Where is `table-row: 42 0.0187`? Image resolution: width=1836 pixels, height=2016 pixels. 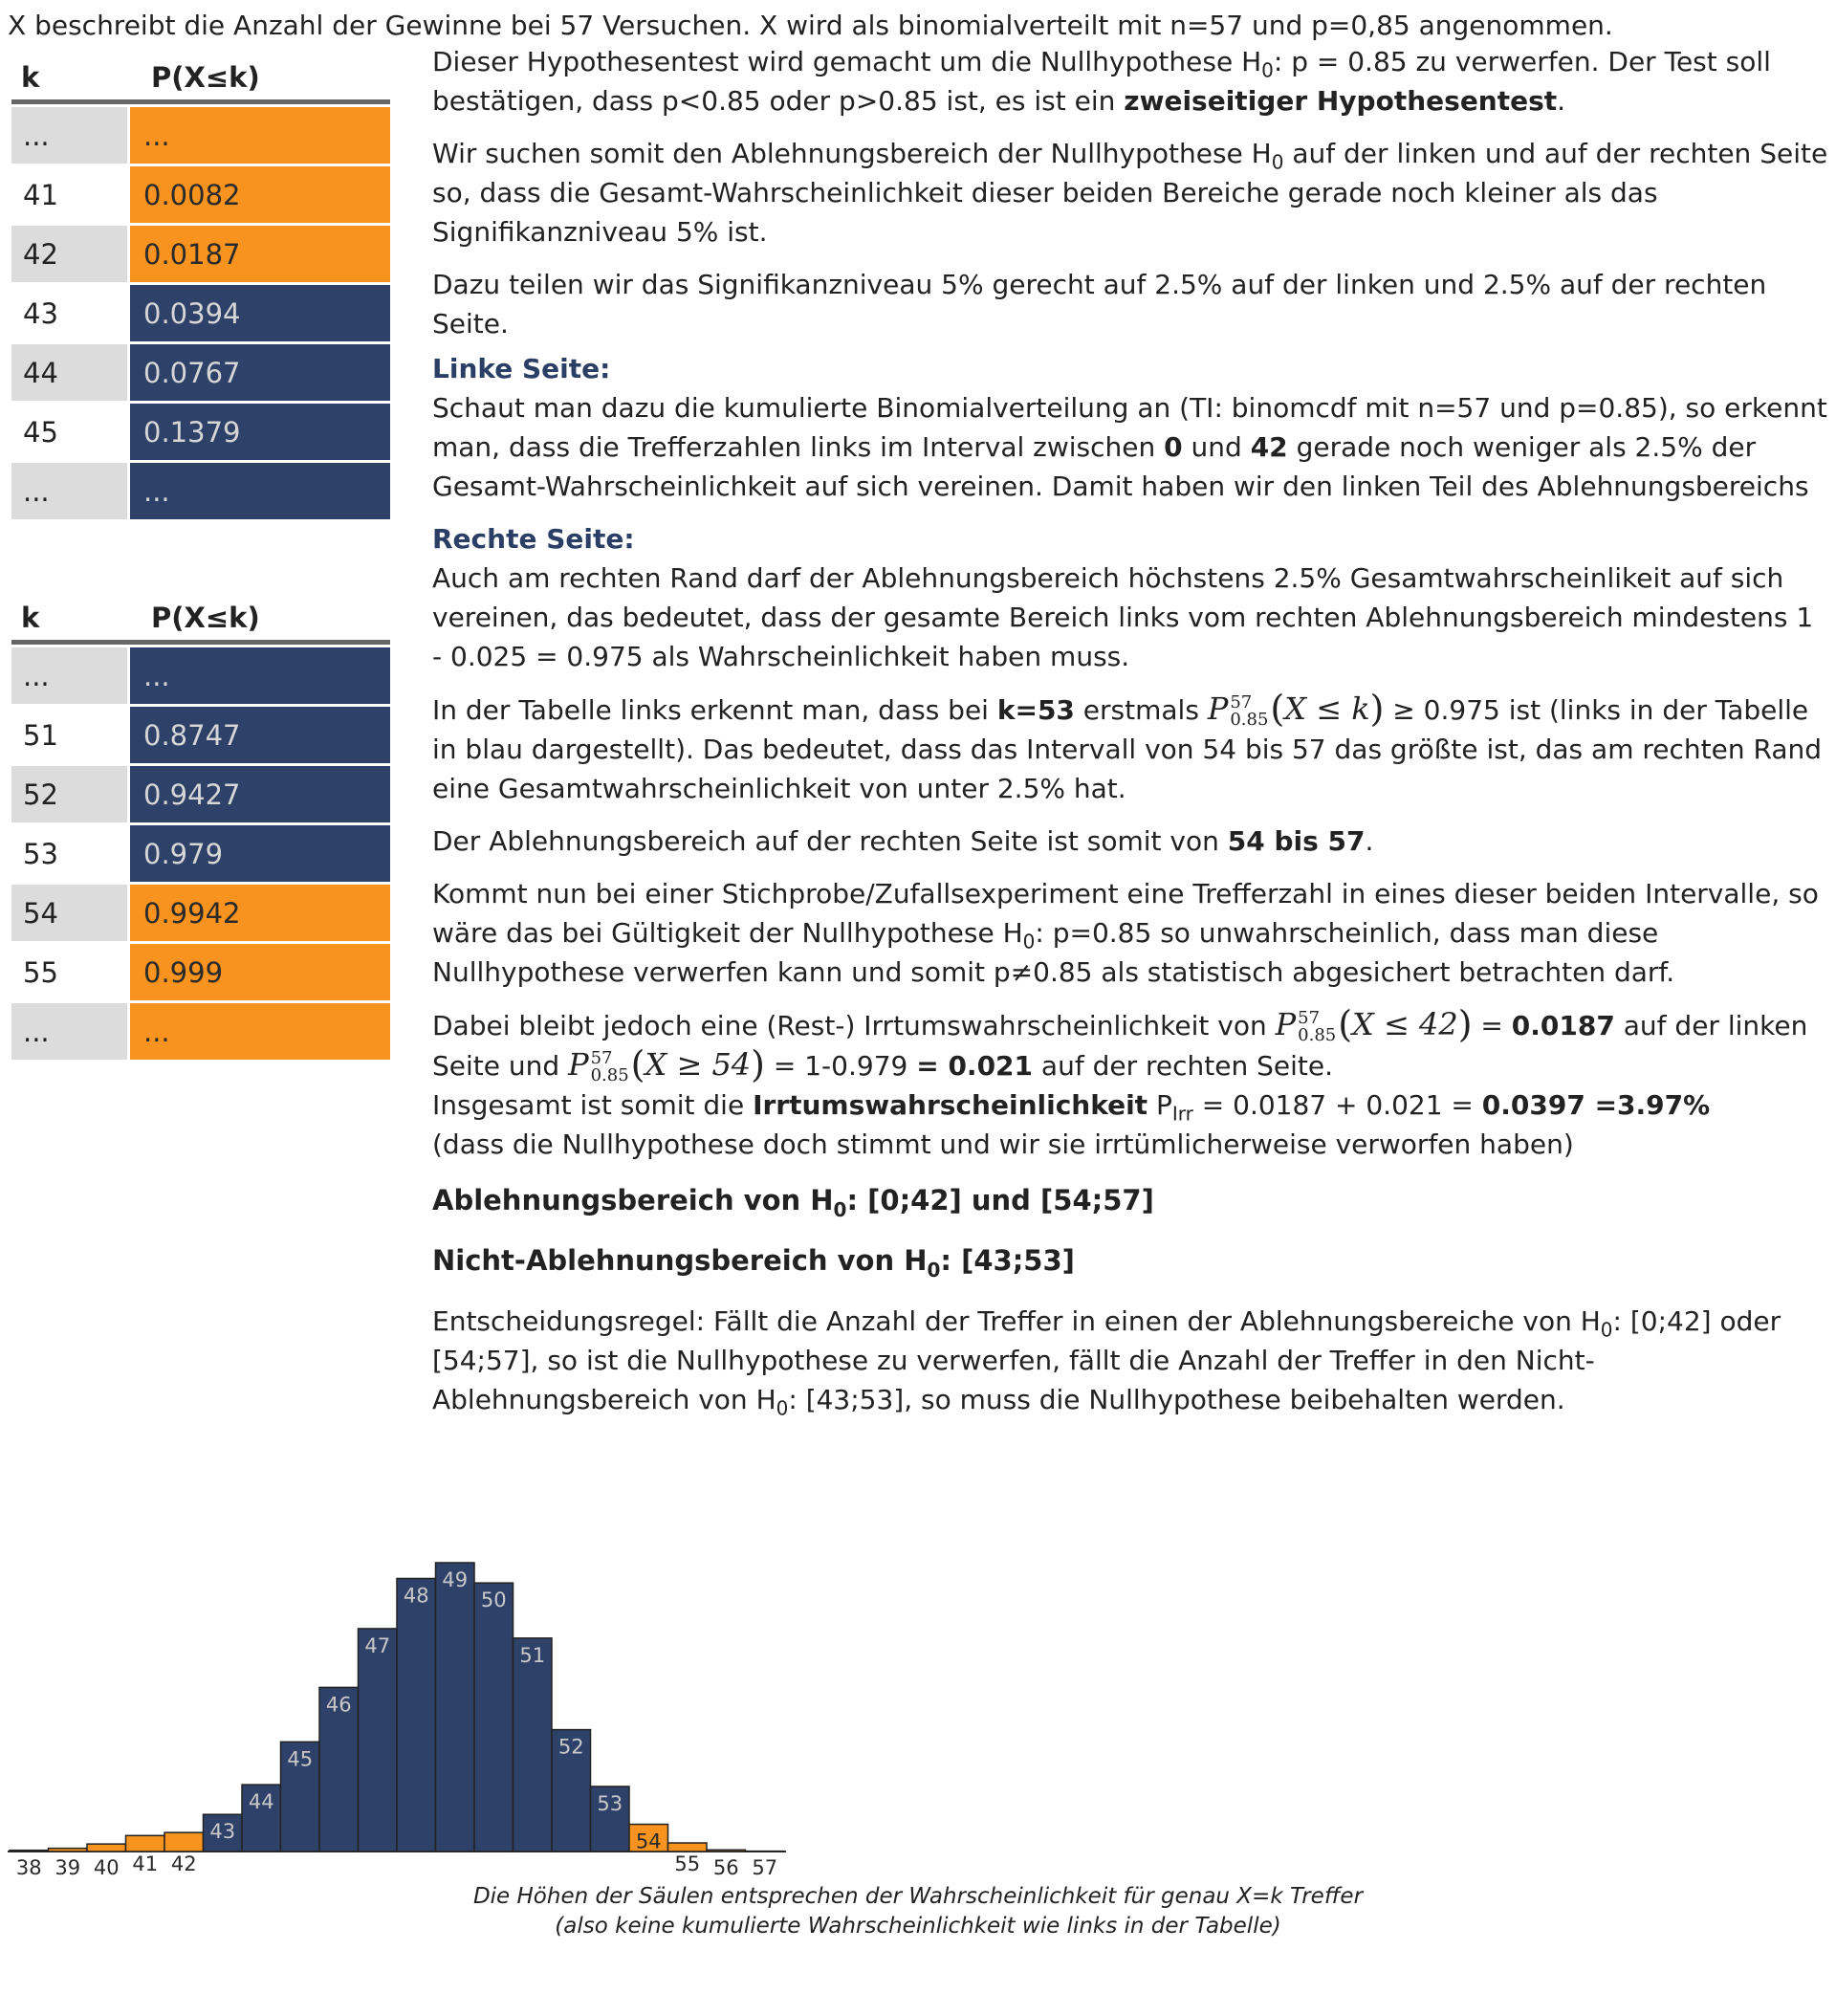 table-row: 42 0.0187 is located at coordinates (201, 254).